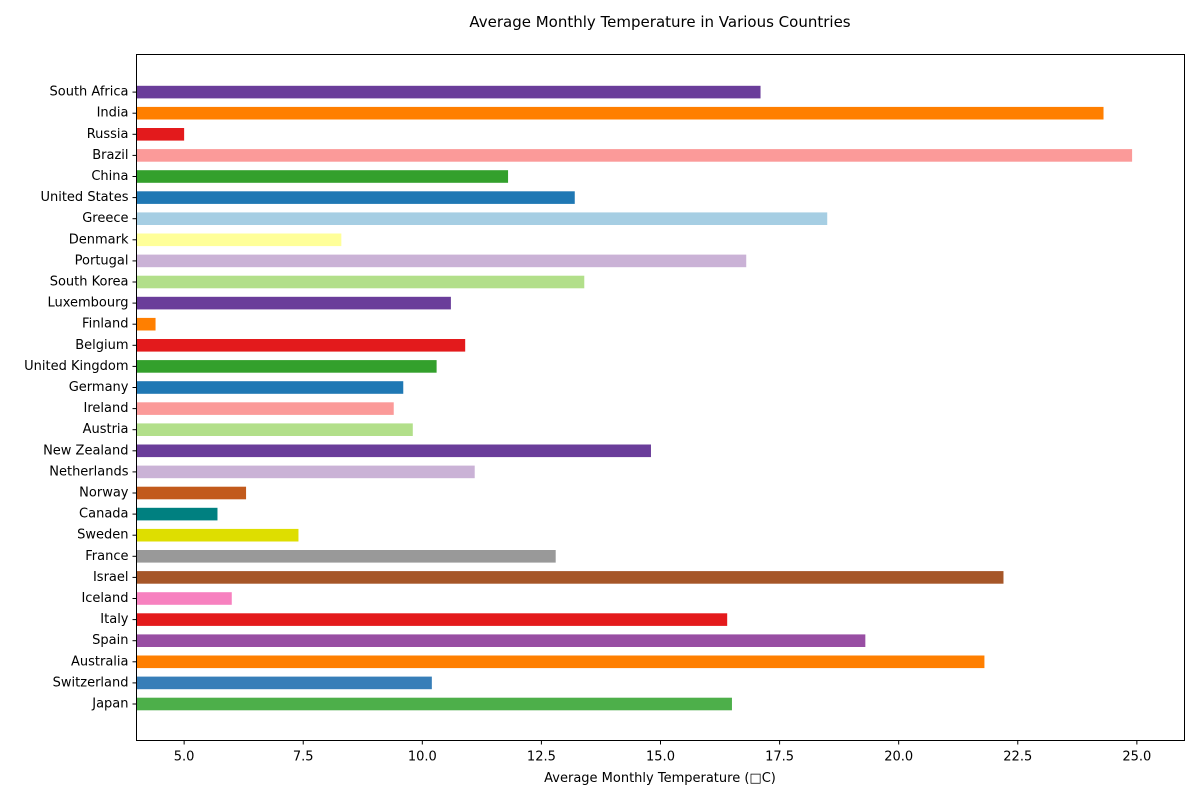 This screenshot has height=804, width=1200. Describe the element at coordinates (99, 387) in the screenshot. I see `y-tick-label: Germany` at that location.